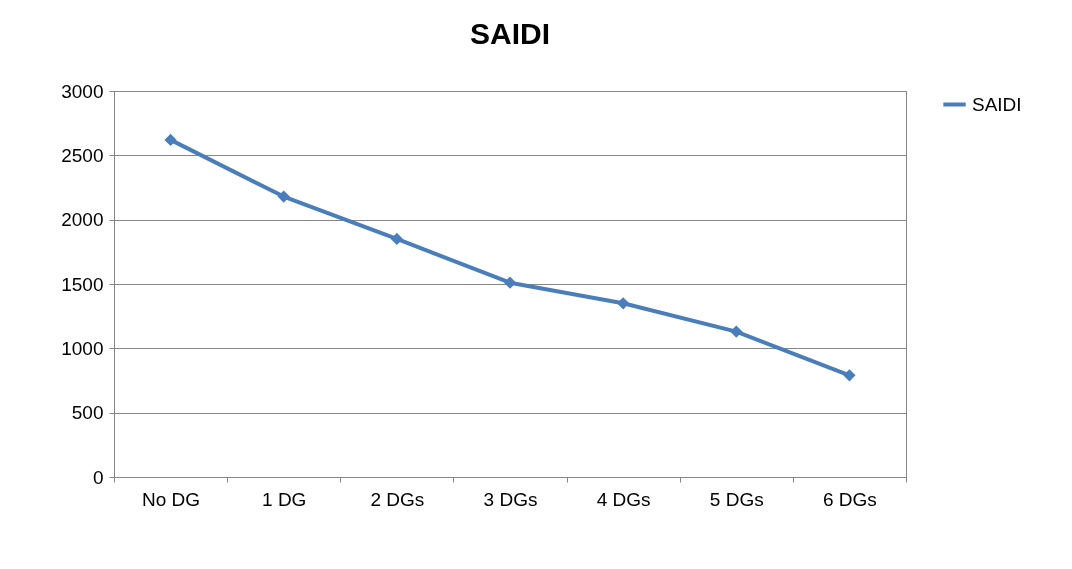 The height and width of the screenshot is (569, 1072). Describe the element at coordinates (510, 33) in the screenshot. I see `chart-title: SAIDI` at that location.